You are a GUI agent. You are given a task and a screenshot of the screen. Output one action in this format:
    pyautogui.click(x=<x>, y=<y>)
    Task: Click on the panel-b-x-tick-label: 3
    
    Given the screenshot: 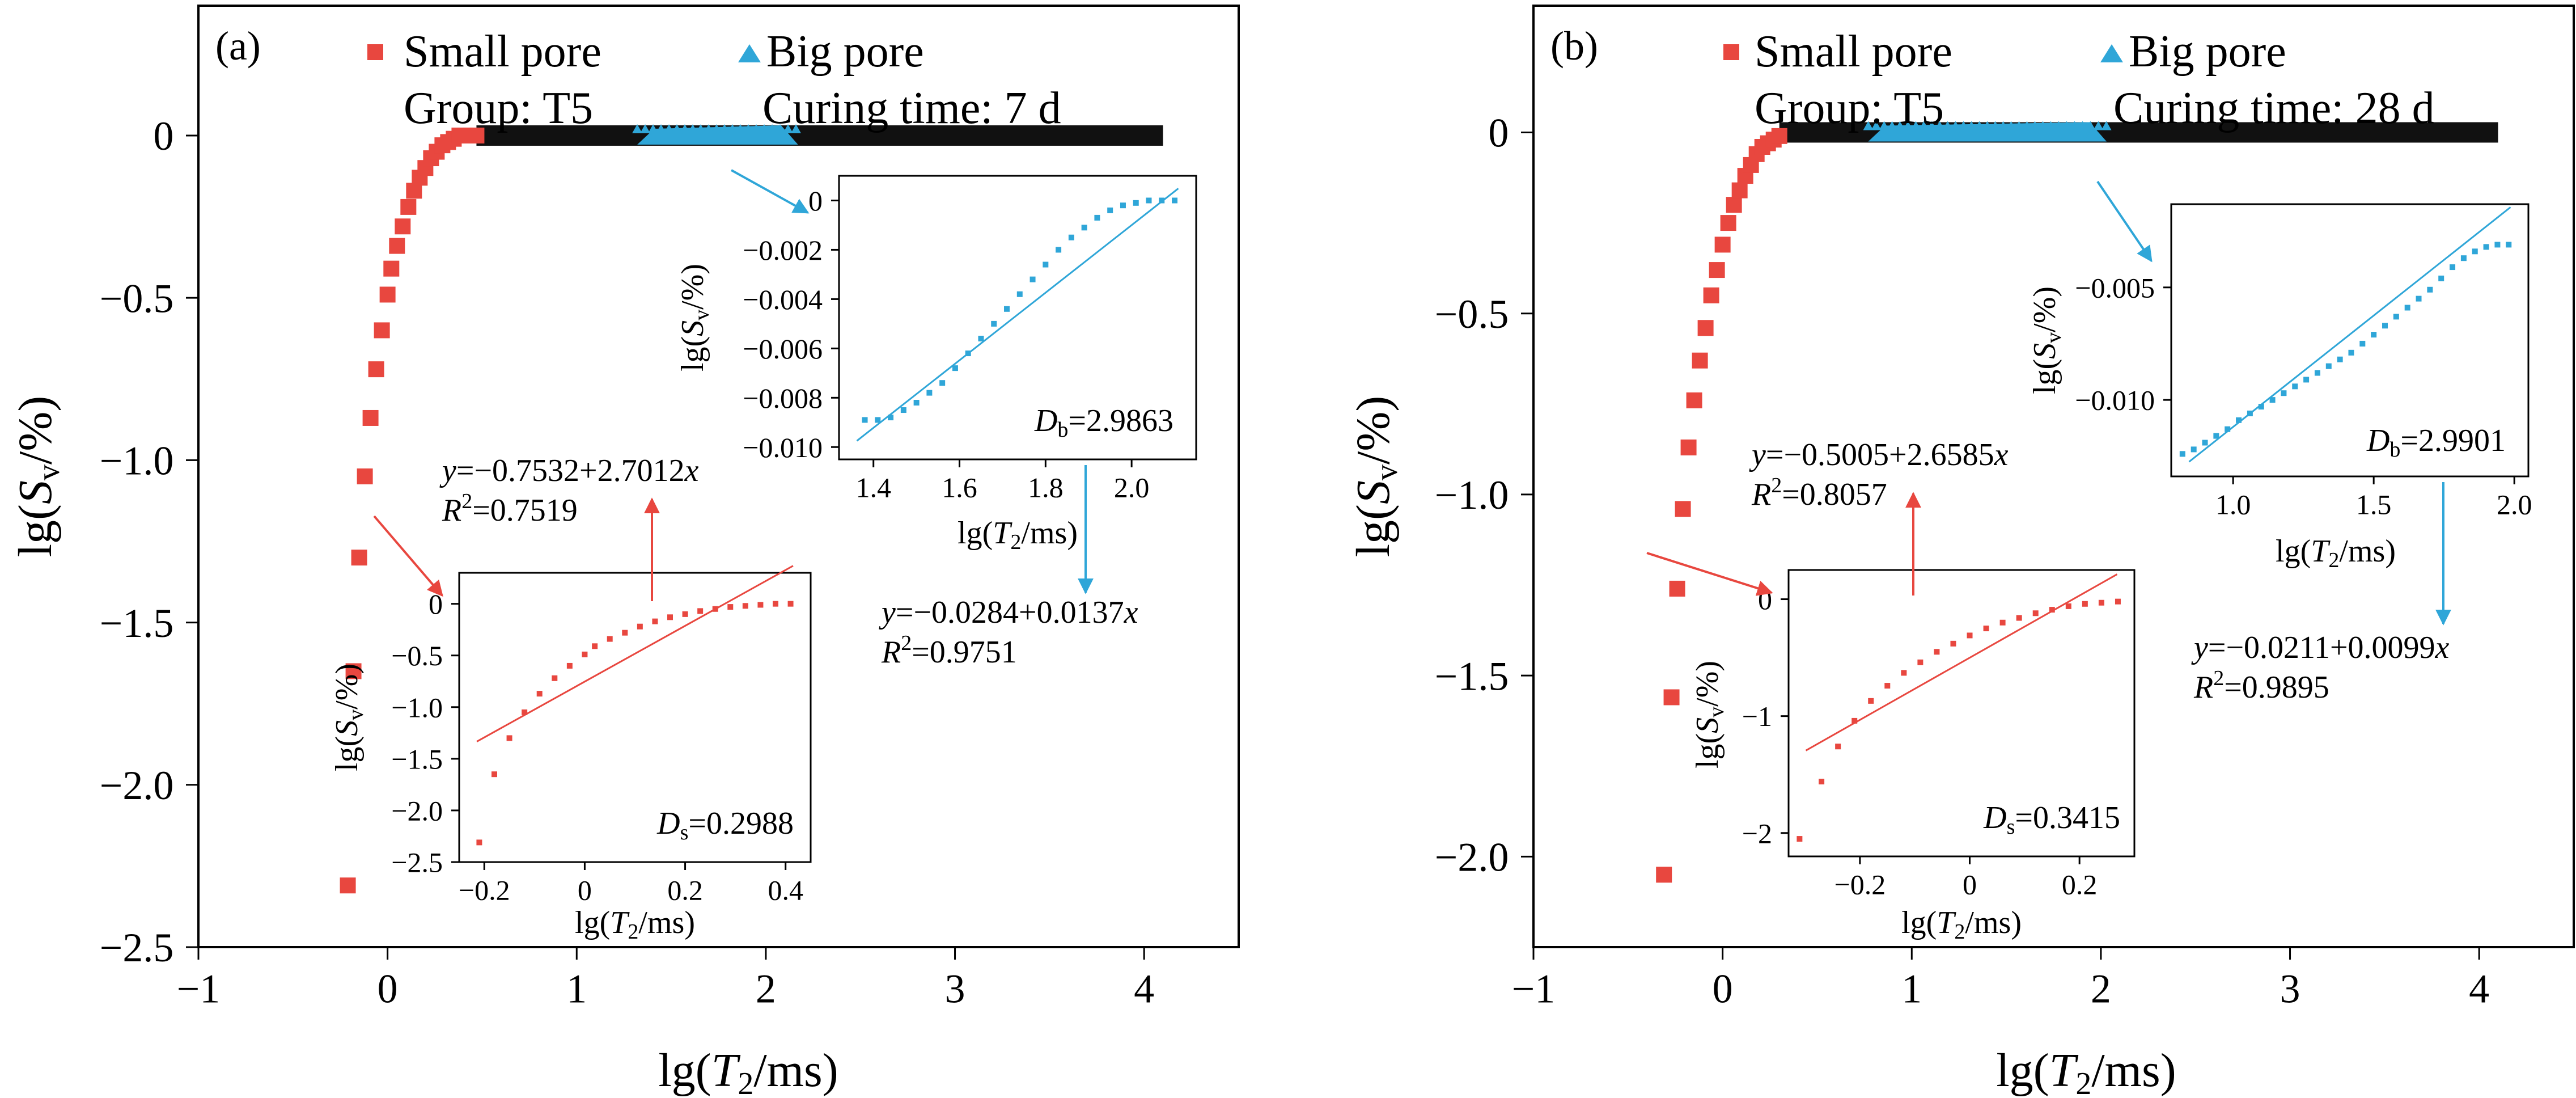 What is the action you would take?
    pyautogui.click(x=2290, y=989)
    